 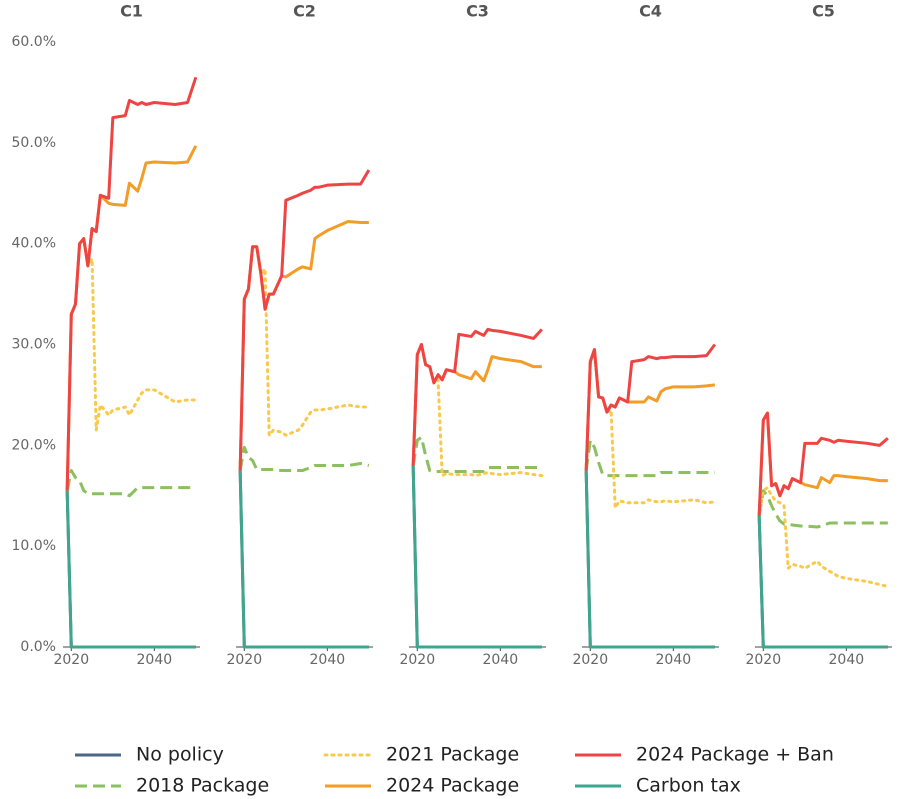 What do you see at coordinates (38, 647) in the screenshot?
I see `y-tick-label: 0.0%` at bounding box center [38, 647].